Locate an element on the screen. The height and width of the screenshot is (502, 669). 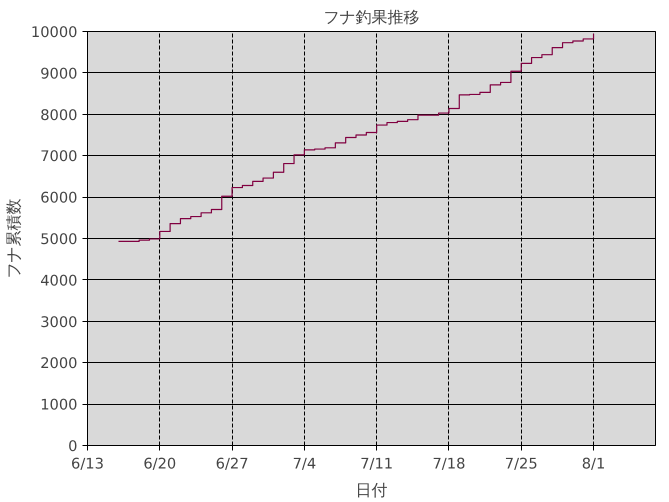
y-tick-label: 0 is located at coordinates (73, 446).